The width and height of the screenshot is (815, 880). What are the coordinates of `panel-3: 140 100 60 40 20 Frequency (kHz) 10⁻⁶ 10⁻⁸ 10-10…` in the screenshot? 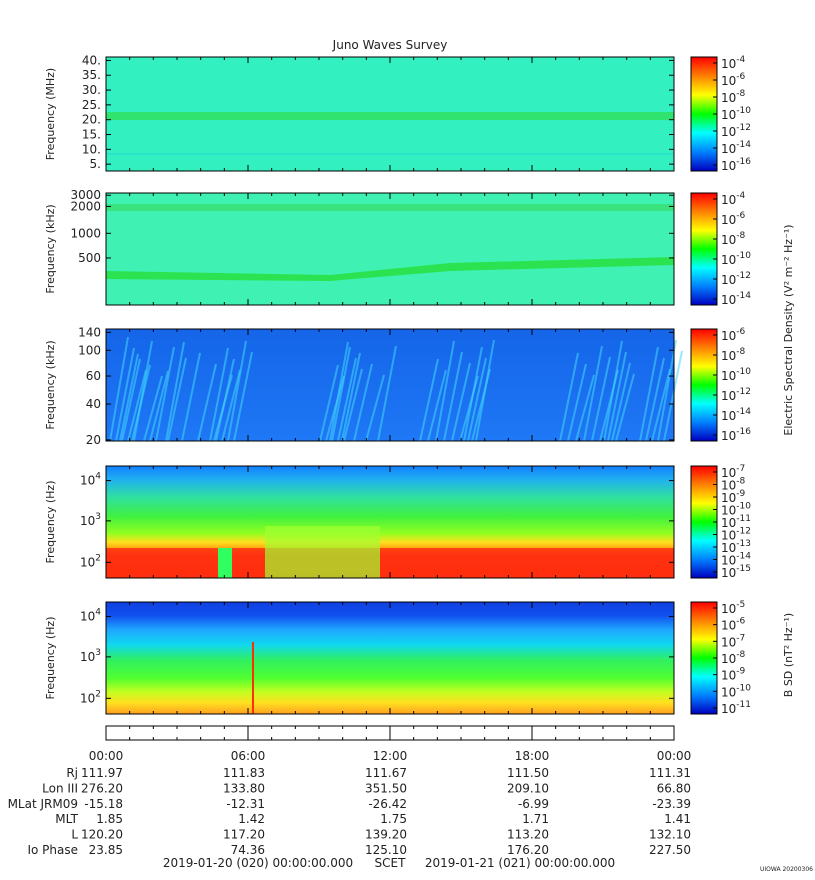 It's located at (397, 386).